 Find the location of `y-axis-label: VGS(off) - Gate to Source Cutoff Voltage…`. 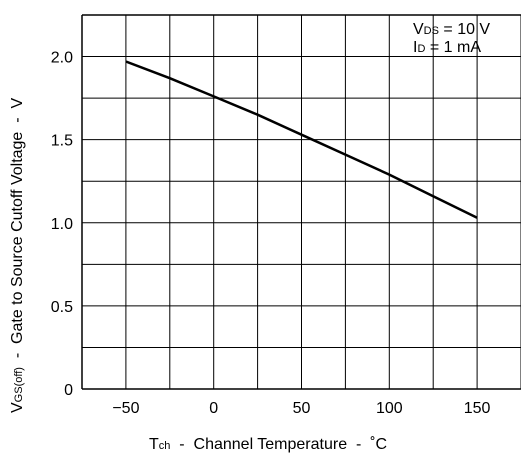

y-axis-label: VGS(off) - Gate to Source Cutoff Voltage… is located at coordinates (17, 255).